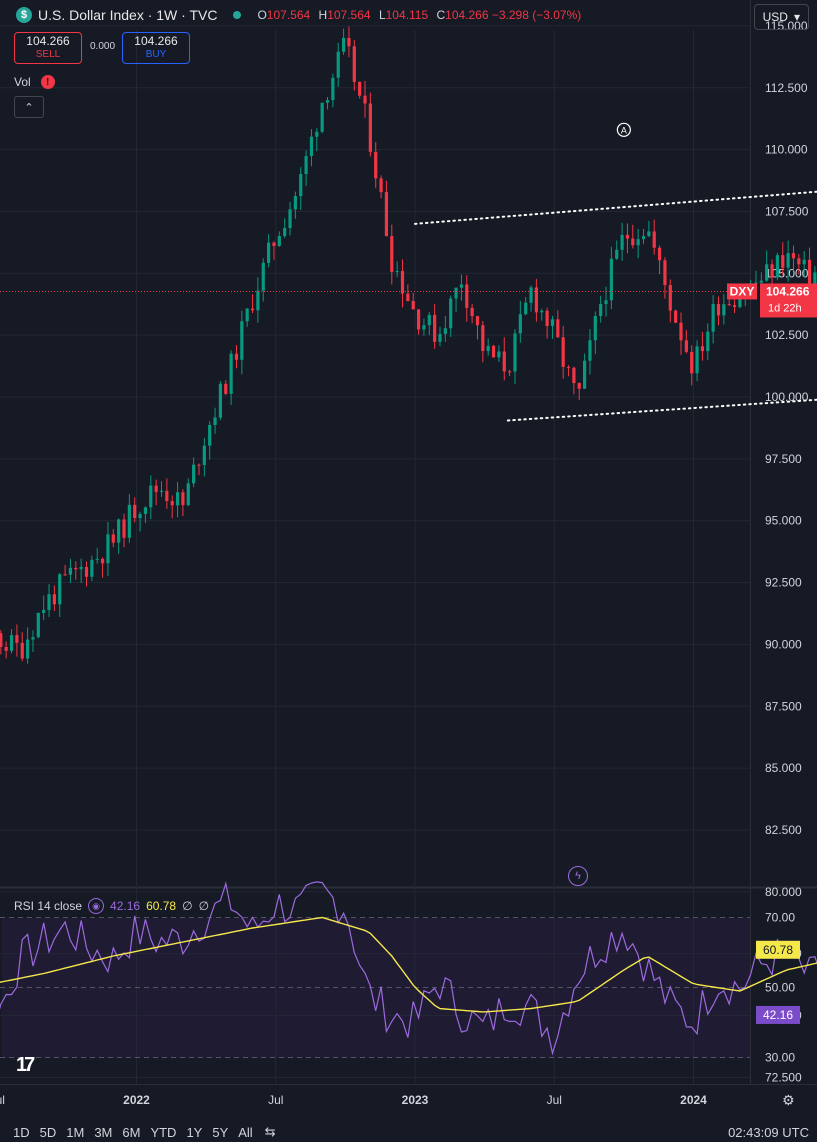 The image size is (817, 1142). Describe the element at coordinates (34, 82) in the screenshot. I see `volume-legend: Vol !` at that location.